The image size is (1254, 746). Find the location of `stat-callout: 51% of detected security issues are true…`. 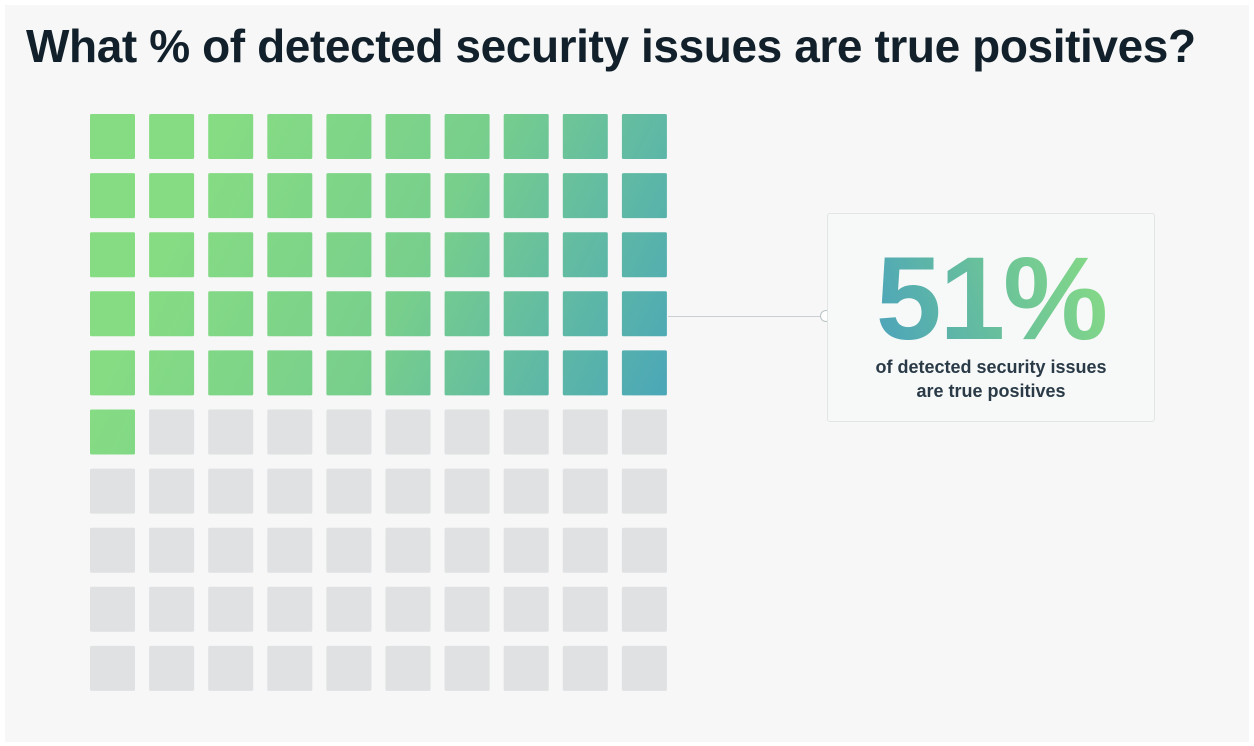

stat-callout: 51% of detected security issues are true… is located at coordinates (991, 317).